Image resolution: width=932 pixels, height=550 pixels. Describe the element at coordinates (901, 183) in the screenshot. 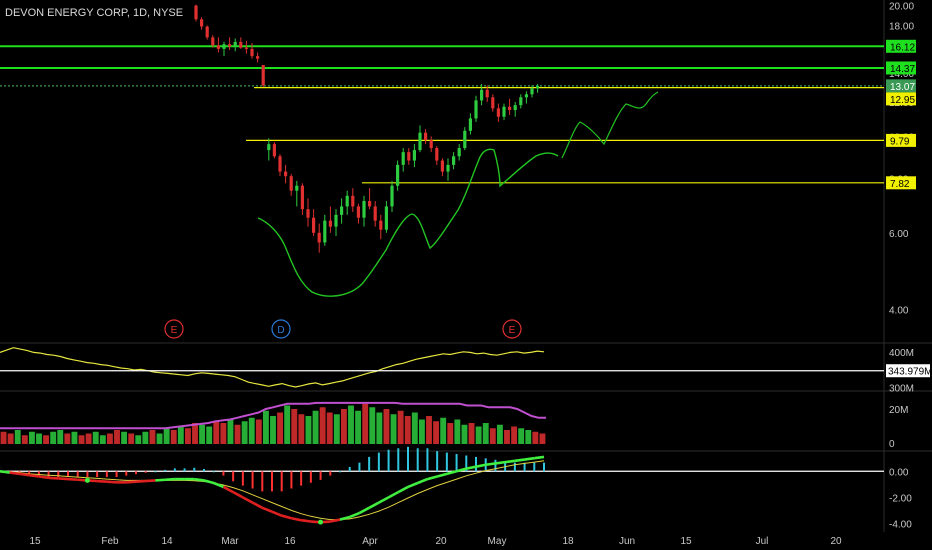

I see `price-tag-7.82: 7.82` at that location.